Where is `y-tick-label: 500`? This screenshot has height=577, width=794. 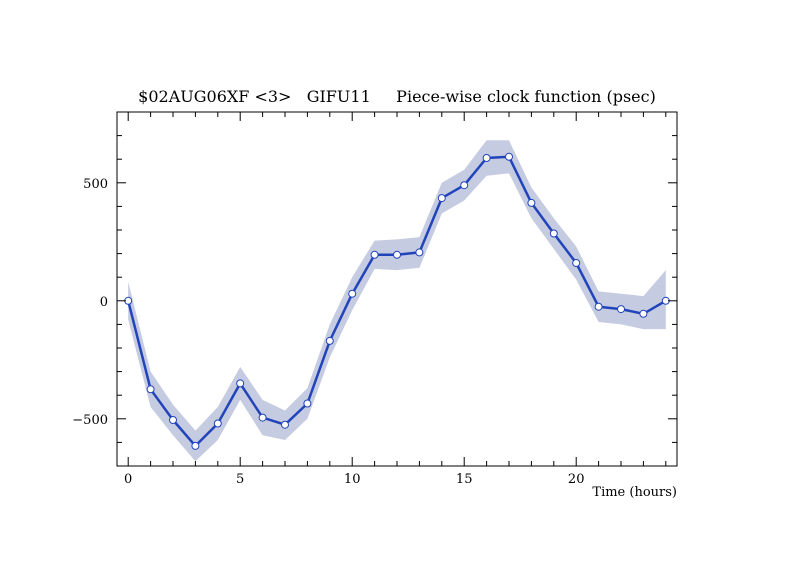 y-tick-label: 500 is located at coordinates (95, 184).